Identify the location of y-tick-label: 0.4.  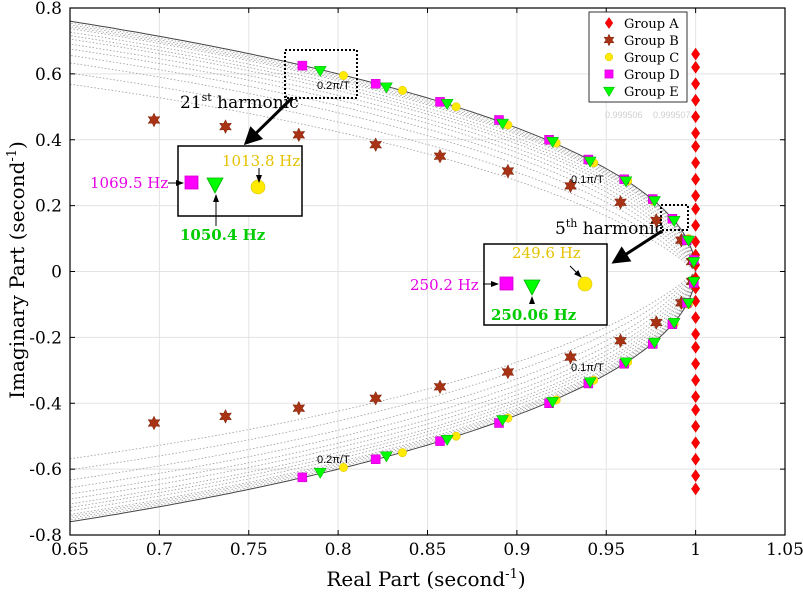
(48, 141).